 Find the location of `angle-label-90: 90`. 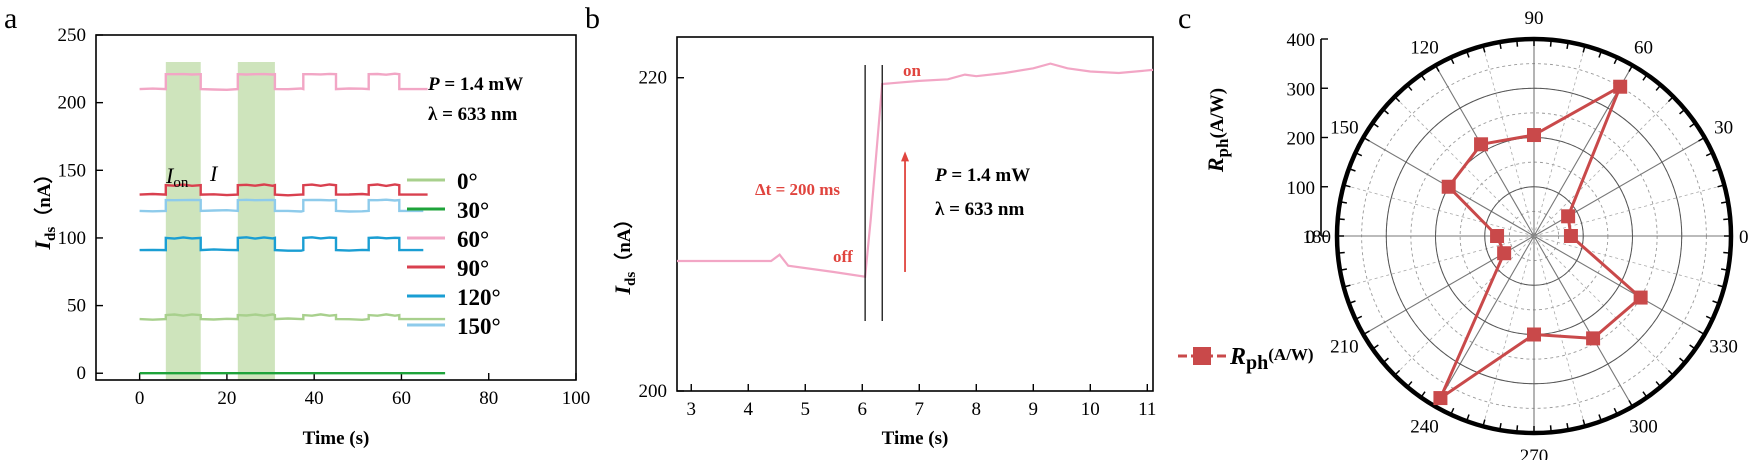

angle-label-90: 90 is located at coordinates (1534, 18).